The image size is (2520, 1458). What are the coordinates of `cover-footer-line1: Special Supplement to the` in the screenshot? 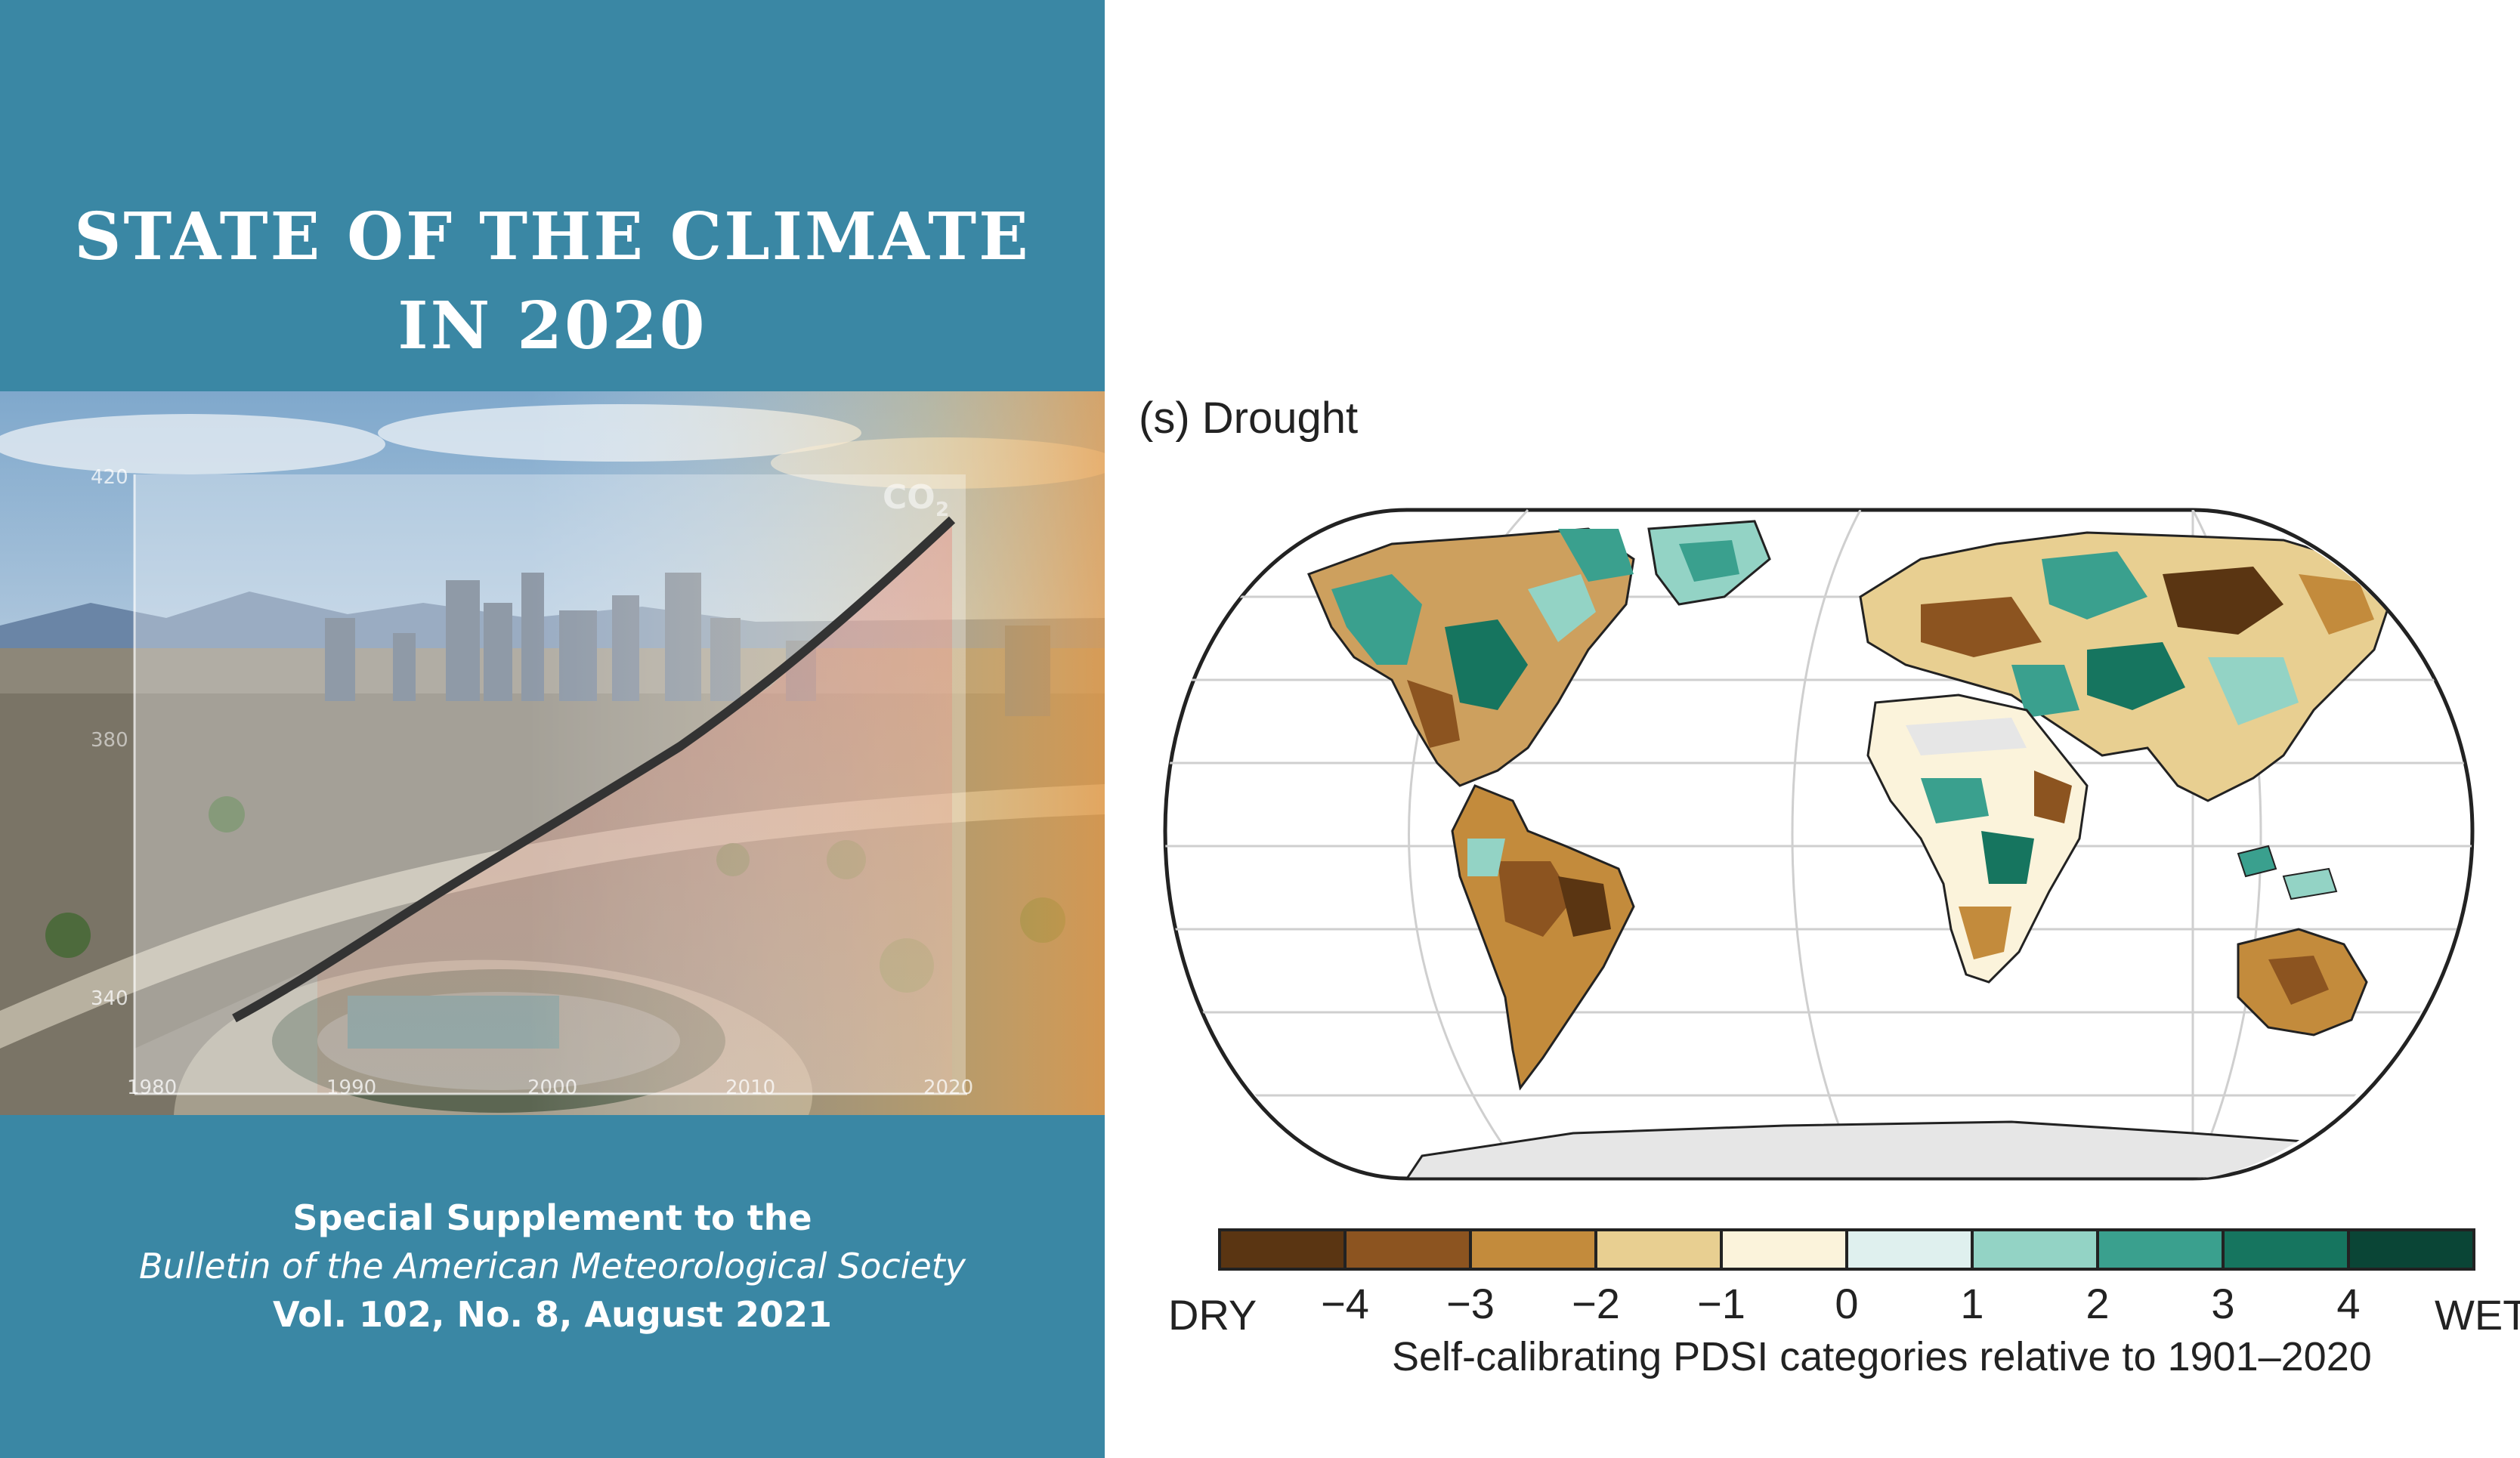 It's located at (552, 1217).